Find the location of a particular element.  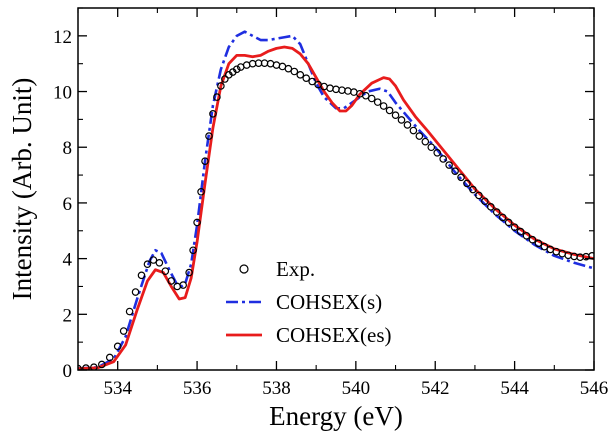

legend-label-exp: Exp. is located at coordinates (295, 269).